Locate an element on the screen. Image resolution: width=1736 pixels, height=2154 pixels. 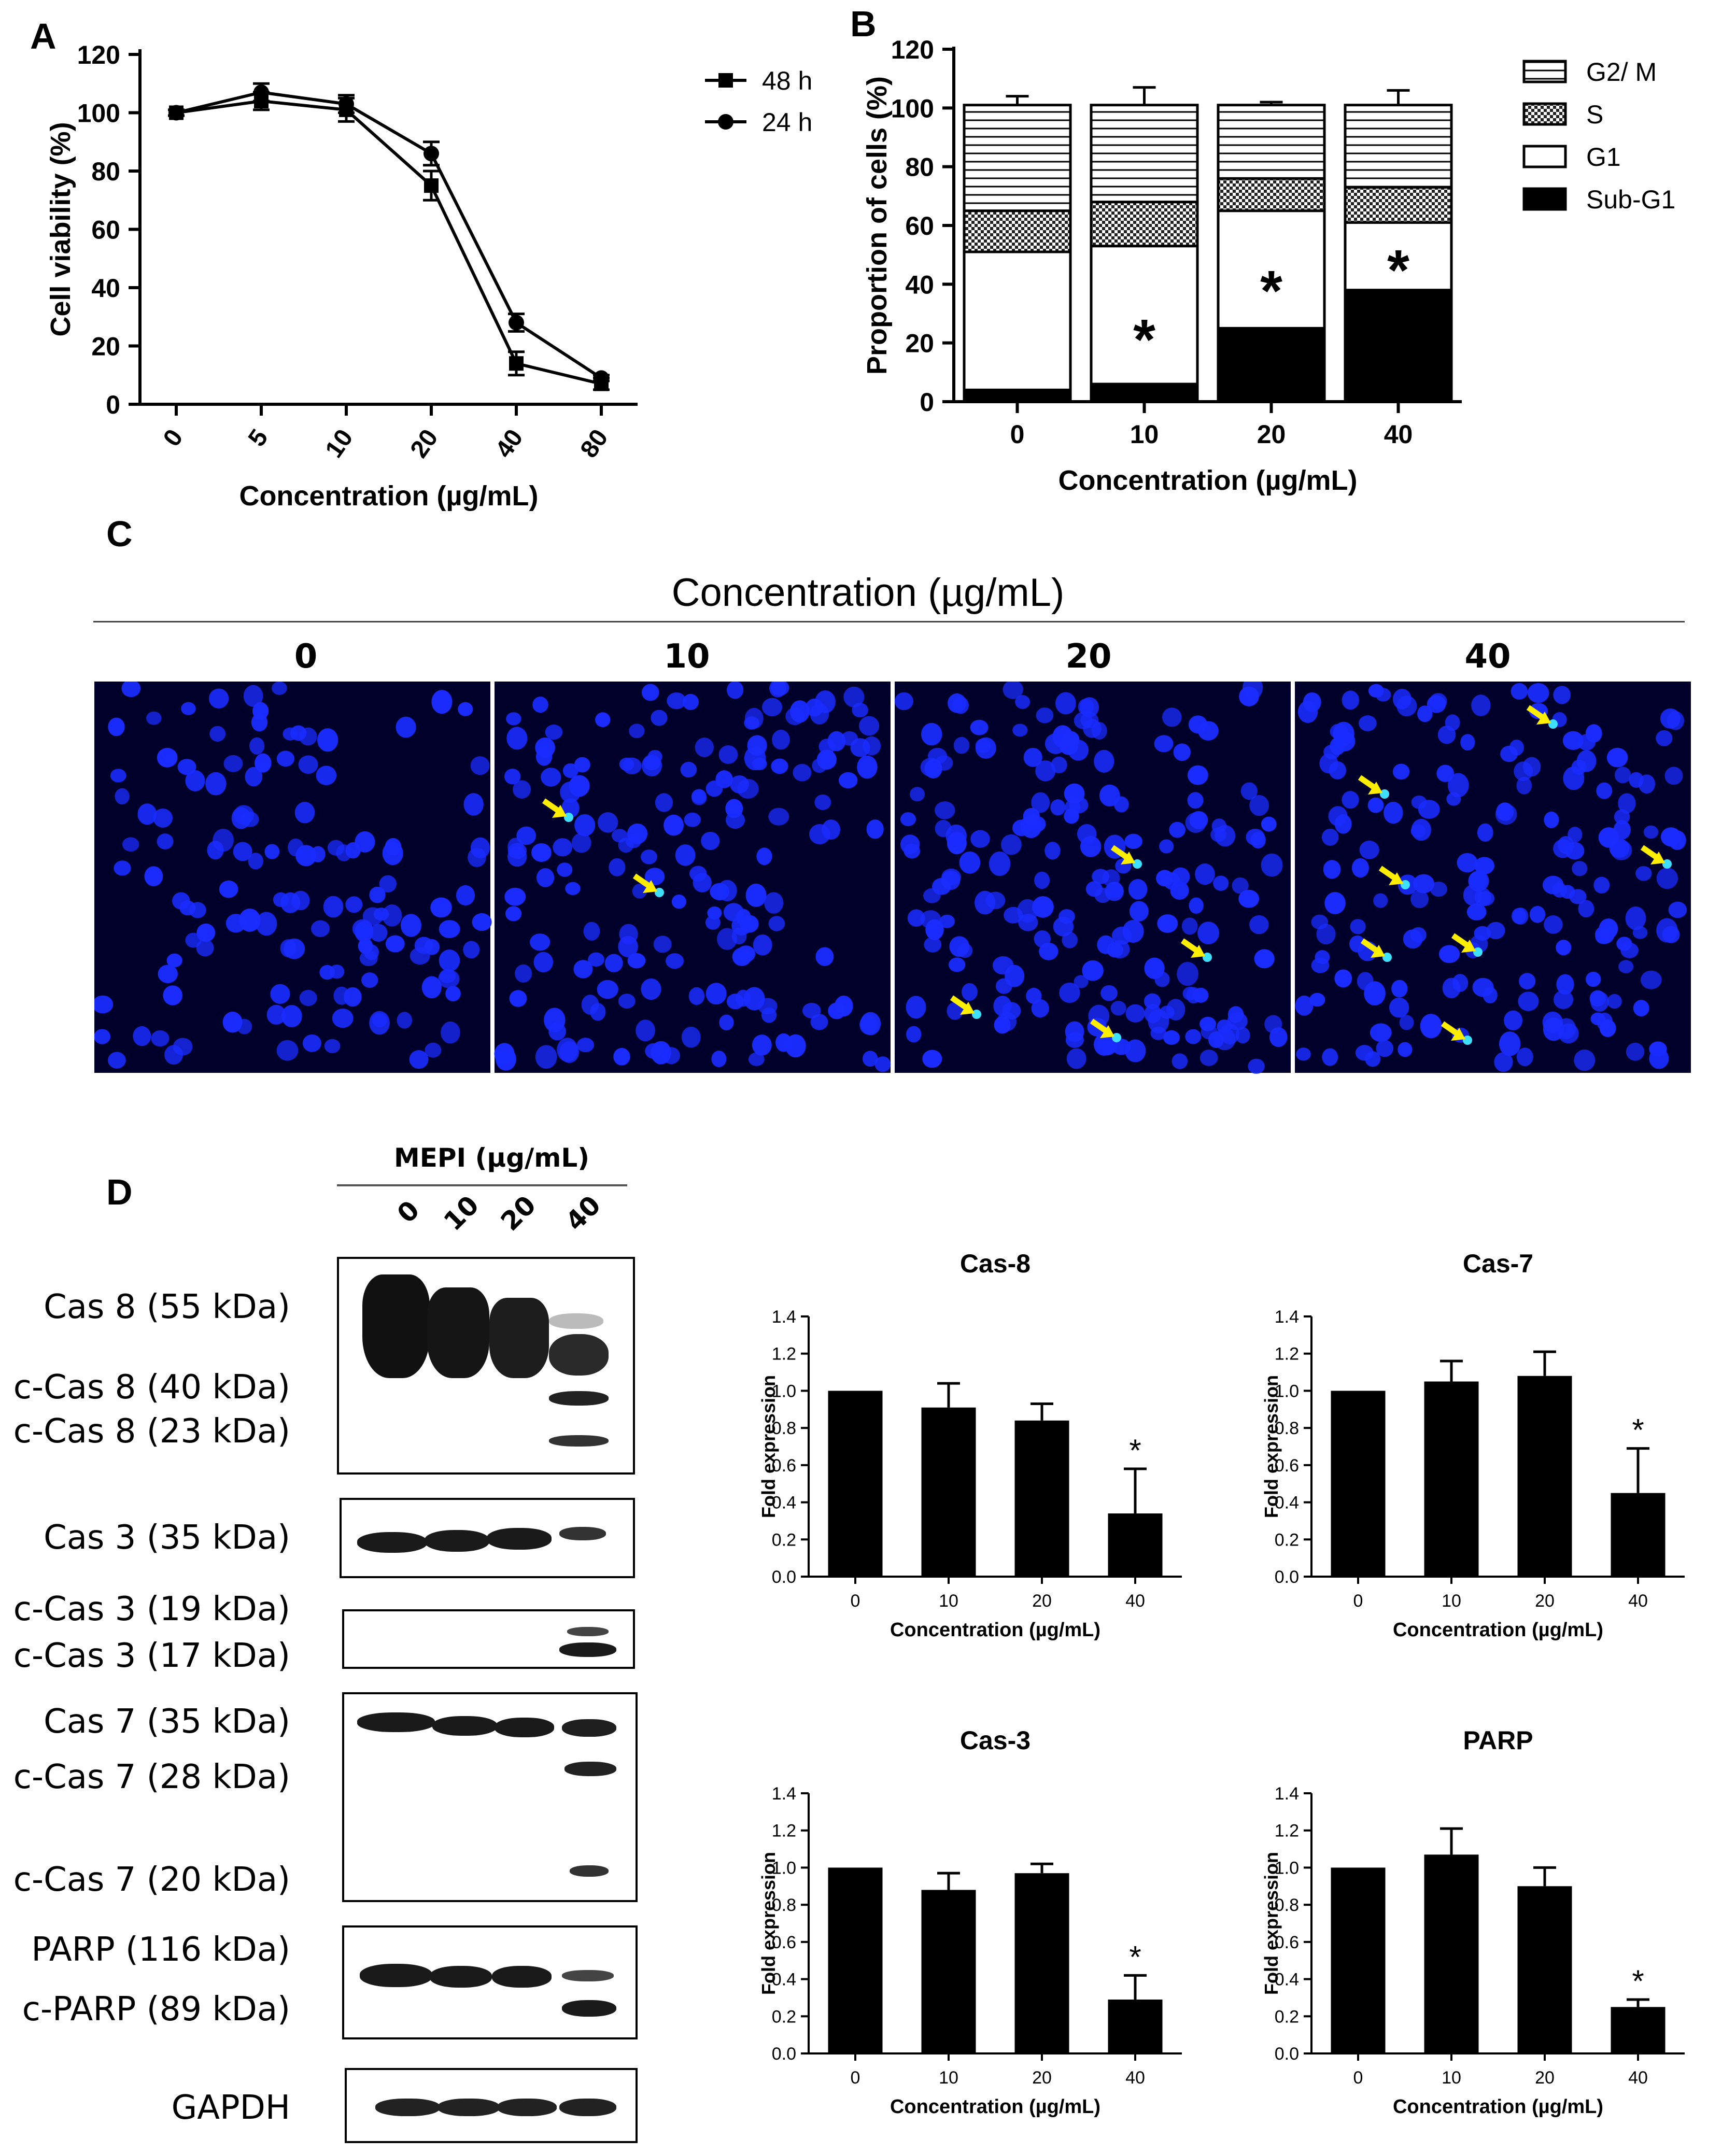
y-axis-label: Fold expression is located at coordinates (1271, 1447).